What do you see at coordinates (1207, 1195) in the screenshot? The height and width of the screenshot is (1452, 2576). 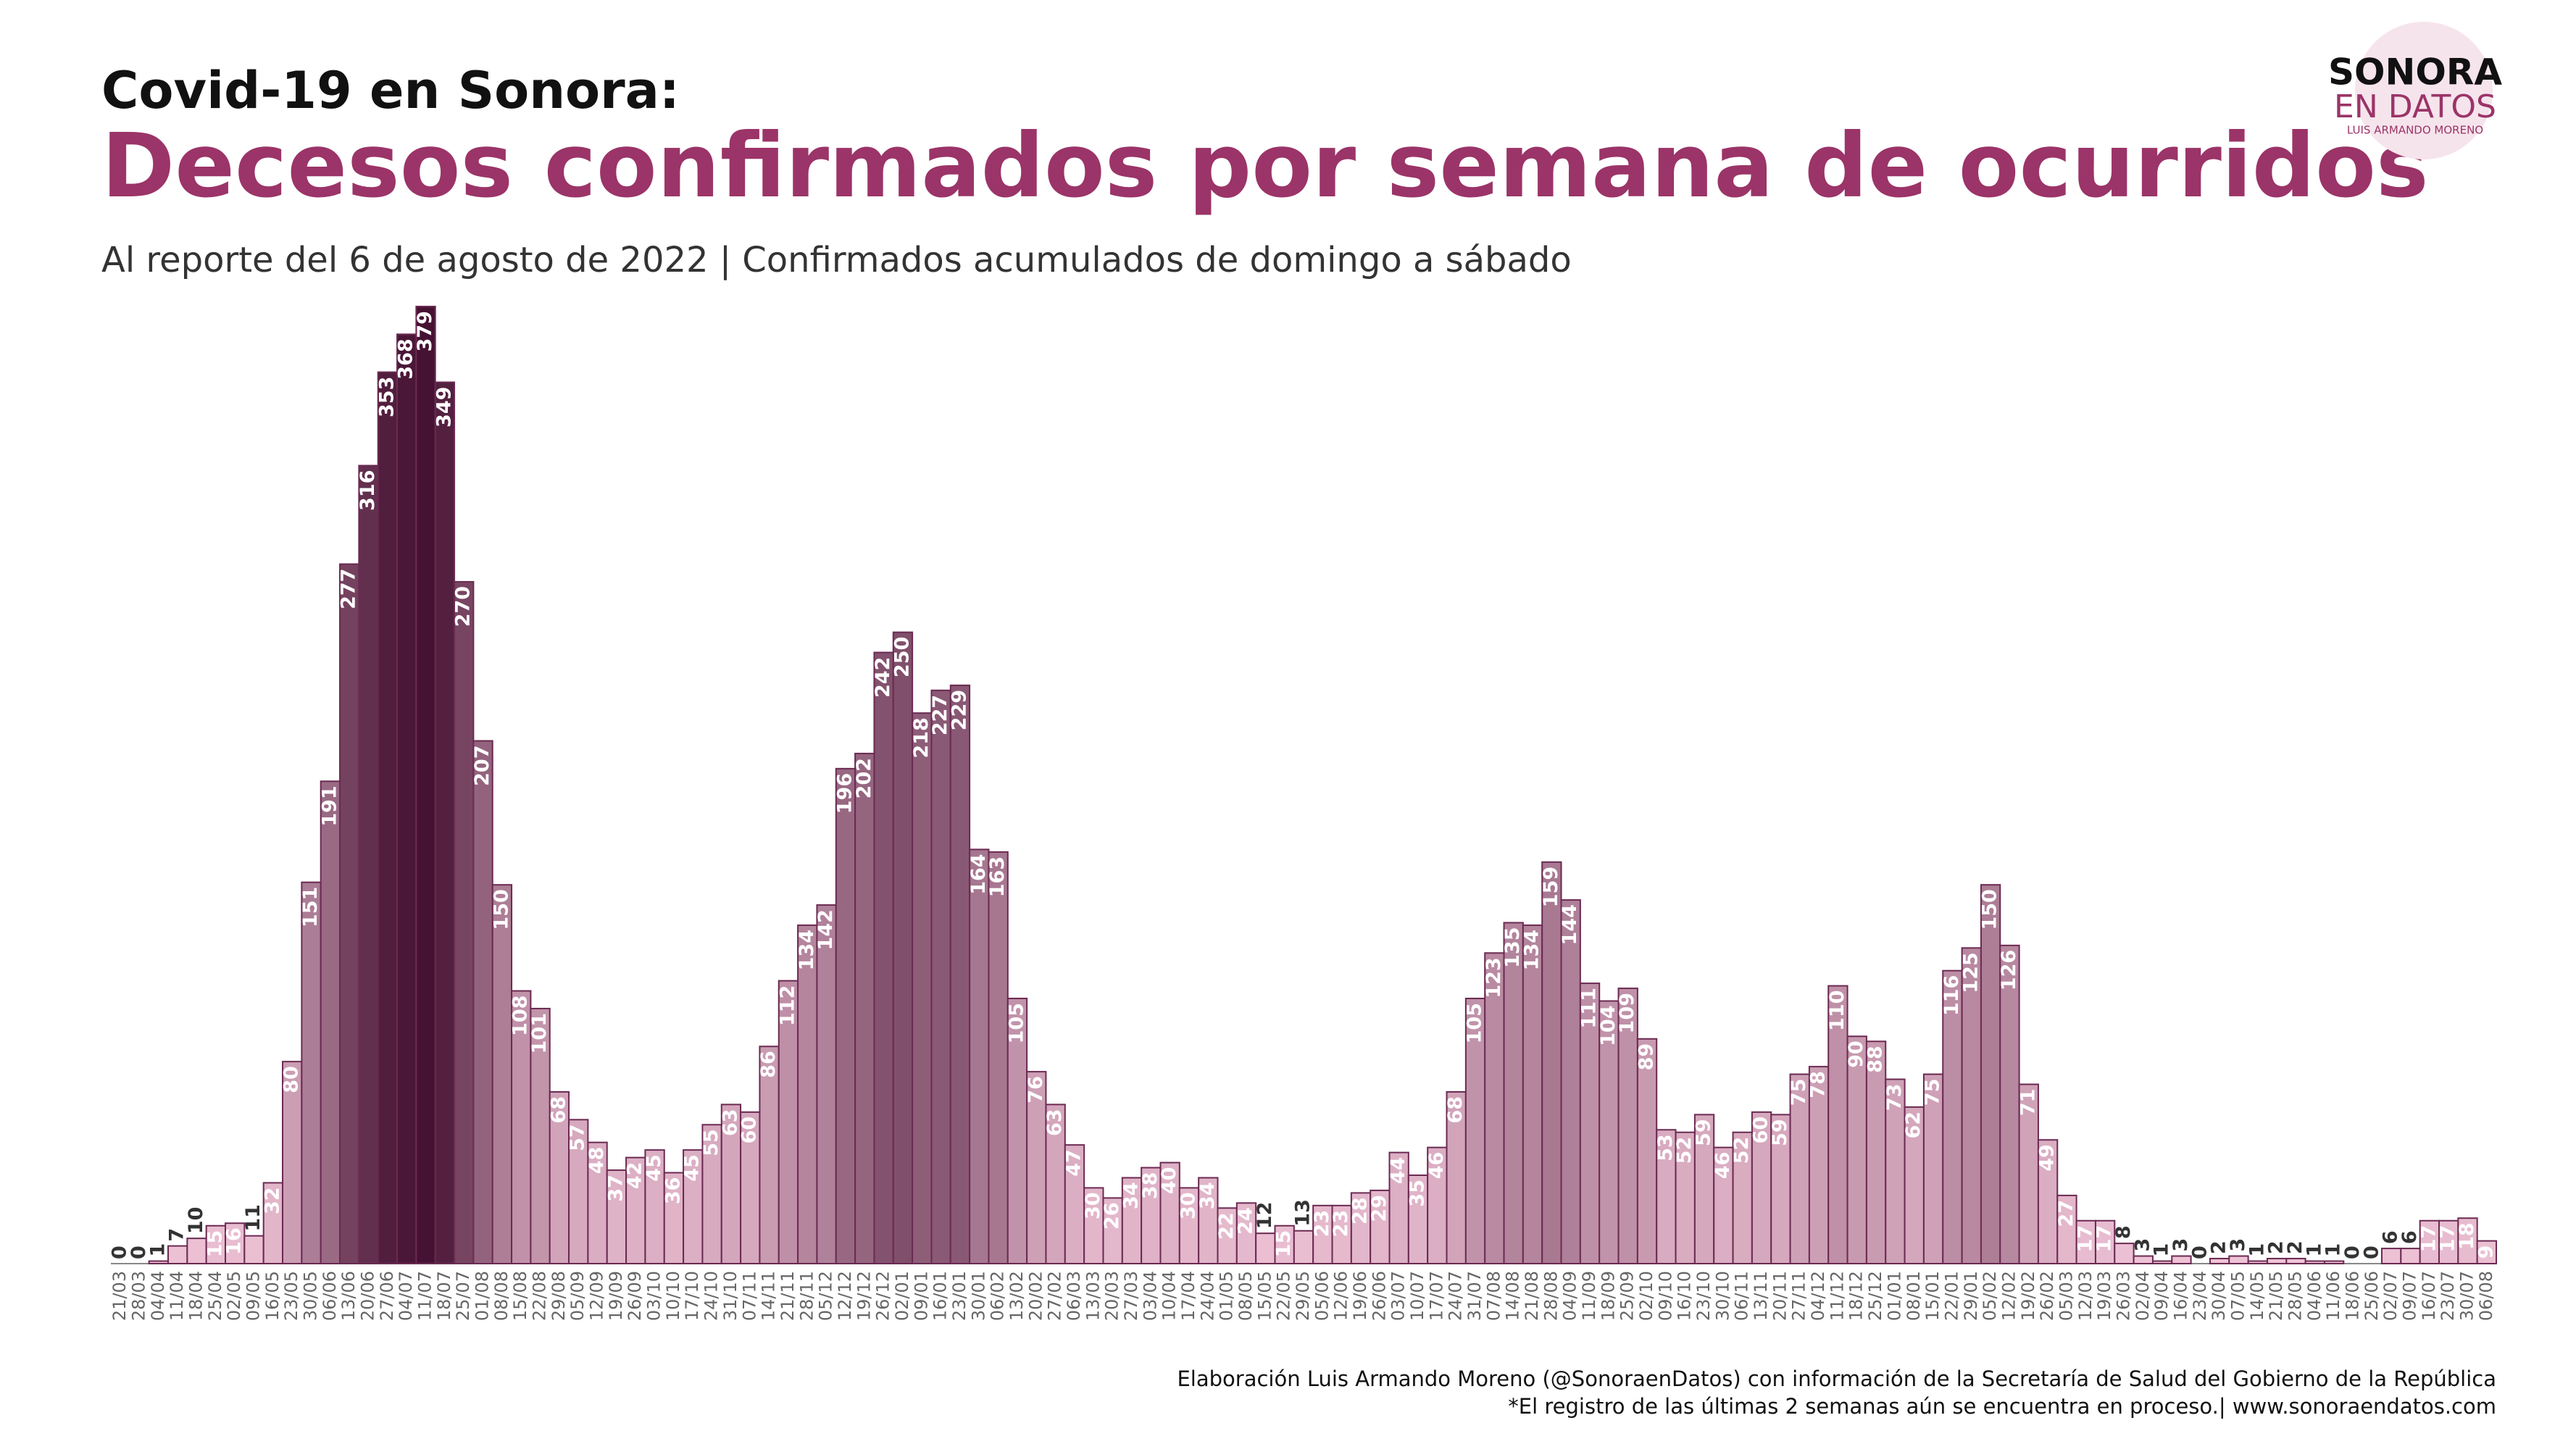 I see `value-label: 34` at bounding box center [1207, 1195].